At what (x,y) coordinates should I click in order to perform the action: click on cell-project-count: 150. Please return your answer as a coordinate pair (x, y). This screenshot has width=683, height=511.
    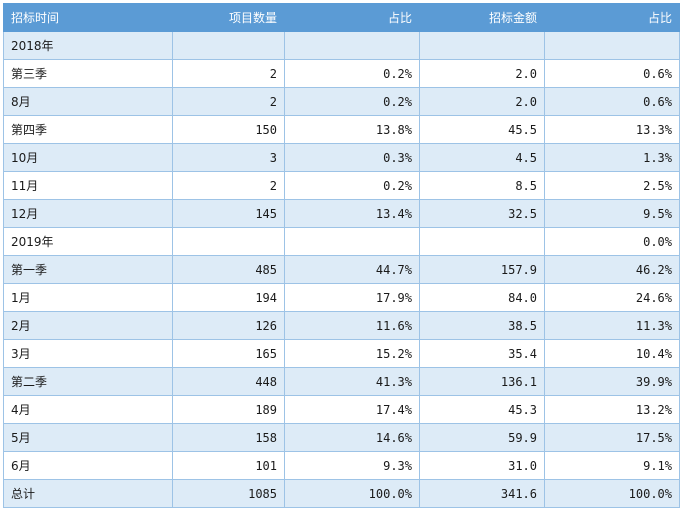
    Looking at the image, I should click on (228, 129).